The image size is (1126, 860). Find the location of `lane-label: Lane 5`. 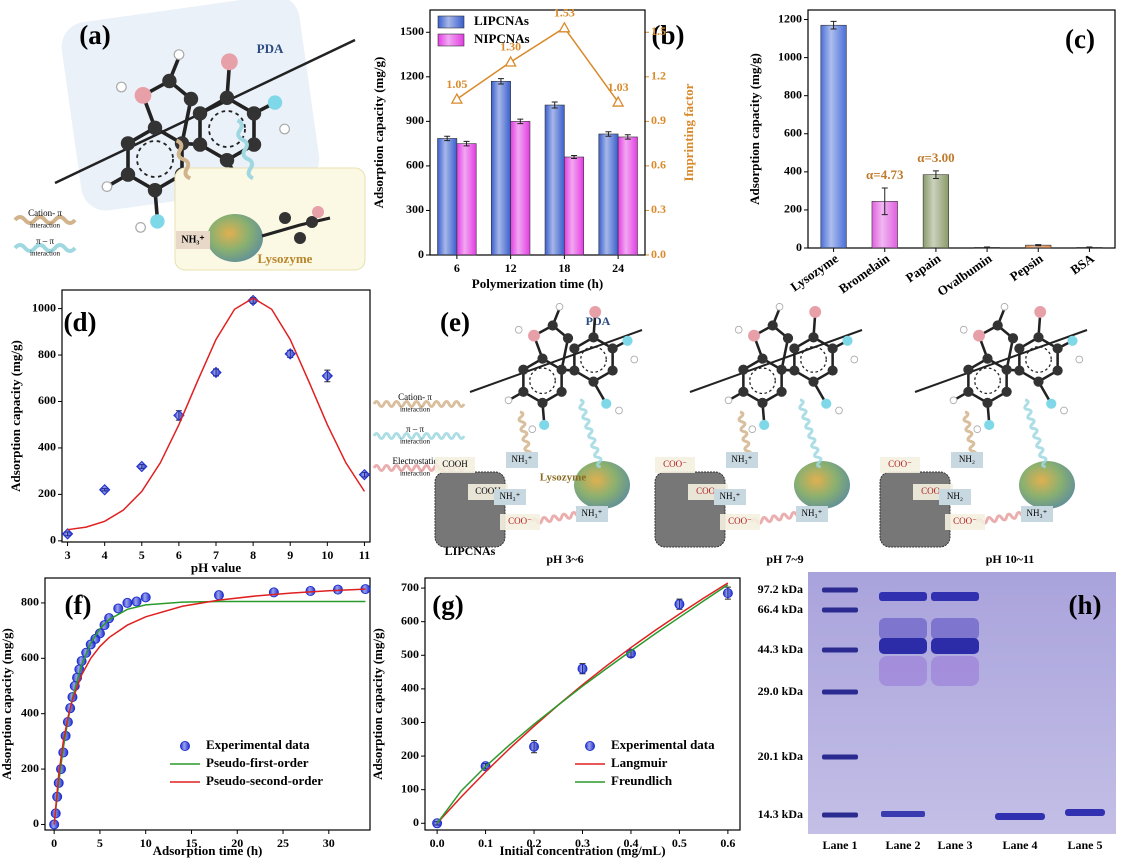

lane-label: Lane 5 is located at coordinates (1084, 845).